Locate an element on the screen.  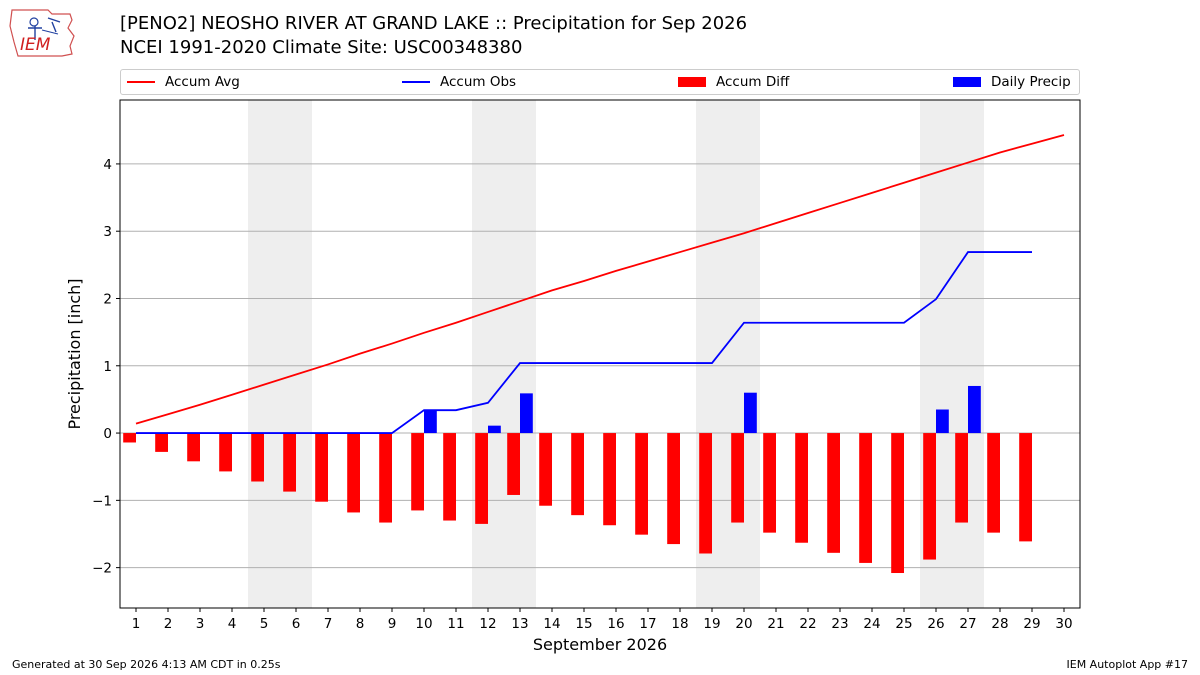
ytick-label: 3 is located at coordinates (107, 232).